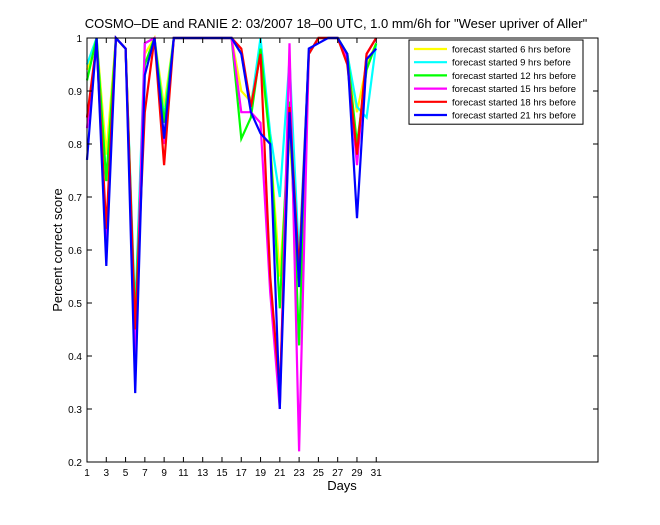  What do you see at coordinates (261, 473) in the screenshot?
I see `x-tick-label: 19` at bounding box center [261, 473].